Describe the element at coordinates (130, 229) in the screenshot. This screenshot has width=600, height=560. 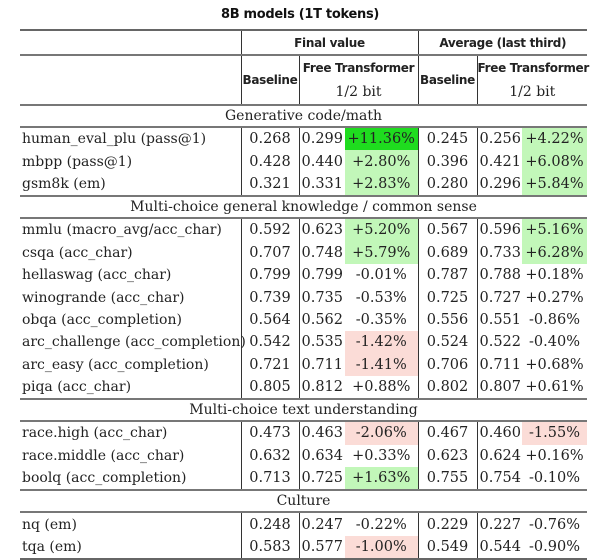
I see `task-name: mmlu (macro_avg/acc_char)` at that location.